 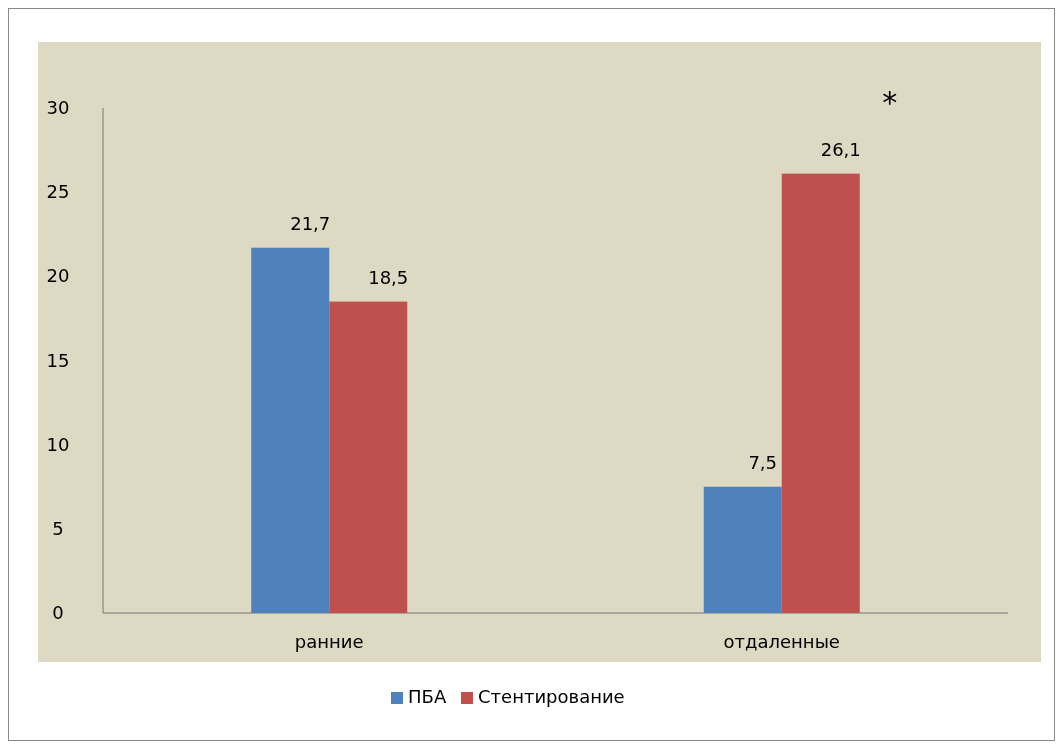 What do you see at coordinates (890, 102) in the screenshot?
I see `annotation: *` at bounding box center [890, 102].